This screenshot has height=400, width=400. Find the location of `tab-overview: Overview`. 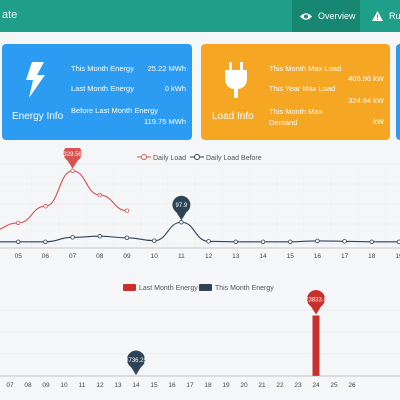

tab-overview: Overview is located at coordinates (326, 16).